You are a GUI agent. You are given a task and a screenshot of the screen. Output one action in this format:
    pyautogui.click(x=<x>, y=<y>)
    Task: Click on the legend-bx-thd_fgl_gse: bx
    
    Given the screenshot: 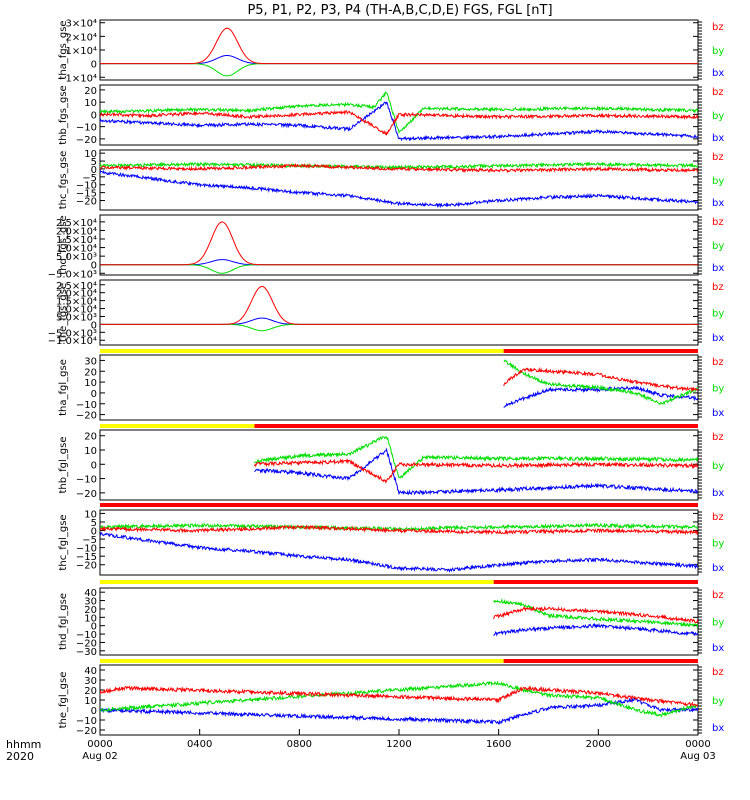 What is the action you would take?
    pyautogui.click(x=718, y=648)
    